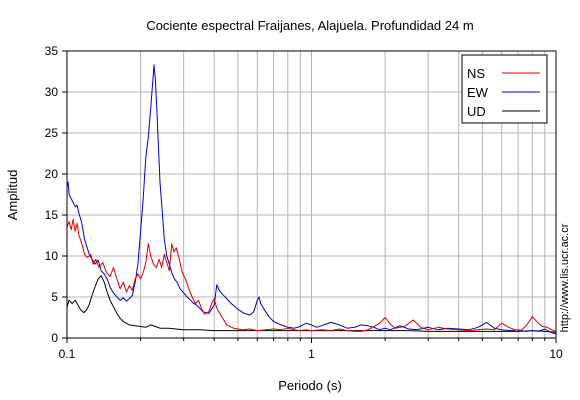  I want to click on x-tick-label: 0.1, so click(67, 354).